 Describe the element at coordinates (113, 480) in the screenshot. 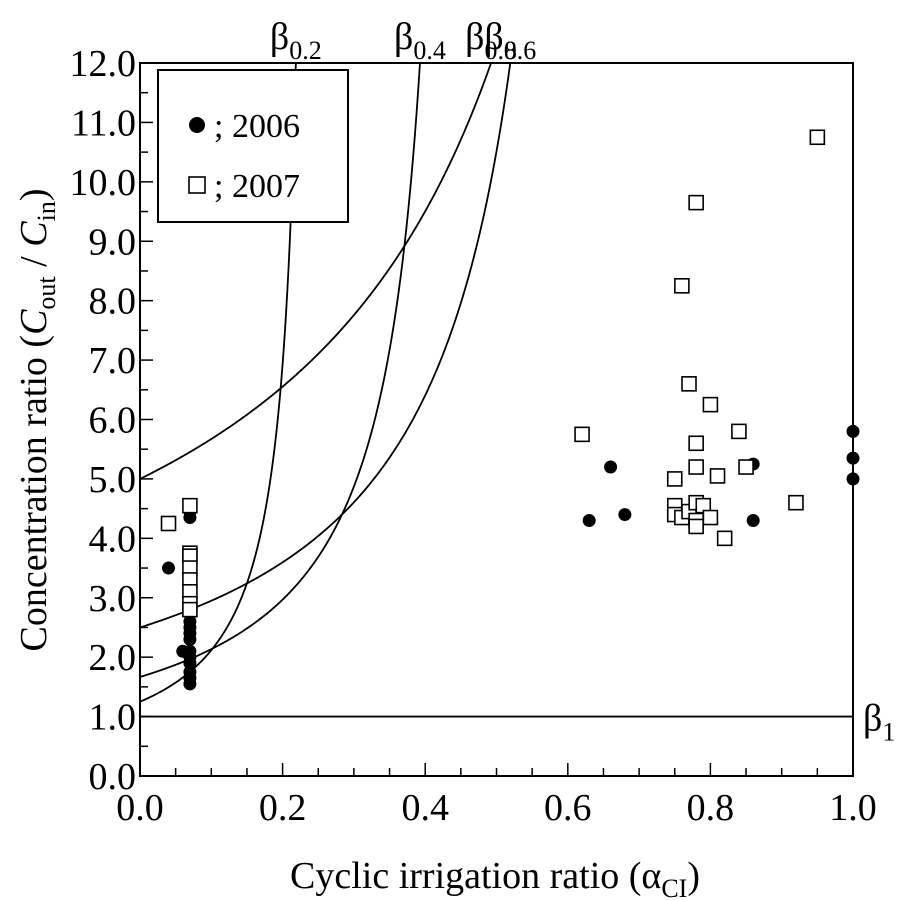

I see `y-tick-label: 5.0` at that location.